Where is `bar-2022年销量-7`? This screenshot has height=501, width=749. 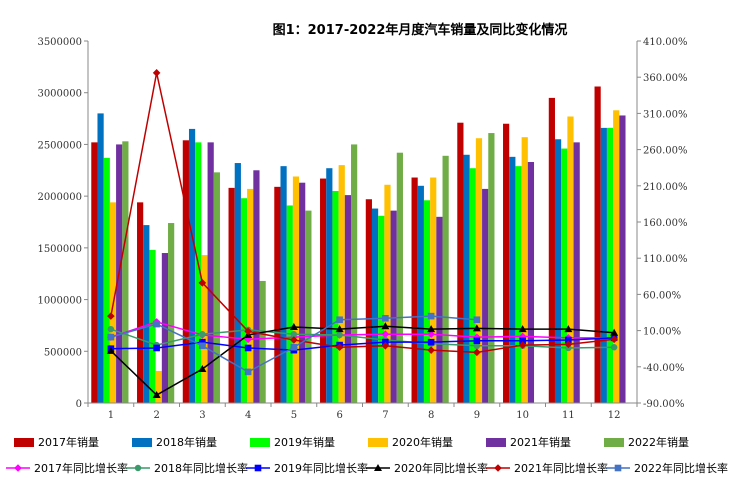
bar-2022年销量-7 is located at coordinates (399, 277).